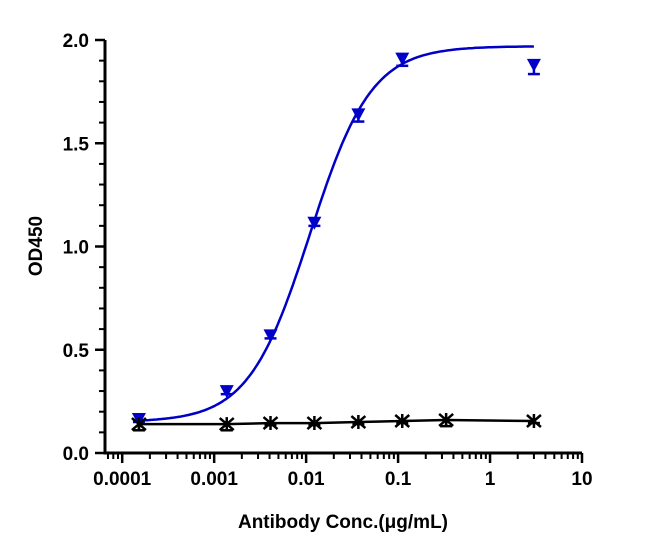 This screenshot has width=660, height=554. I want to click on series-1-line, so click(336, 422).